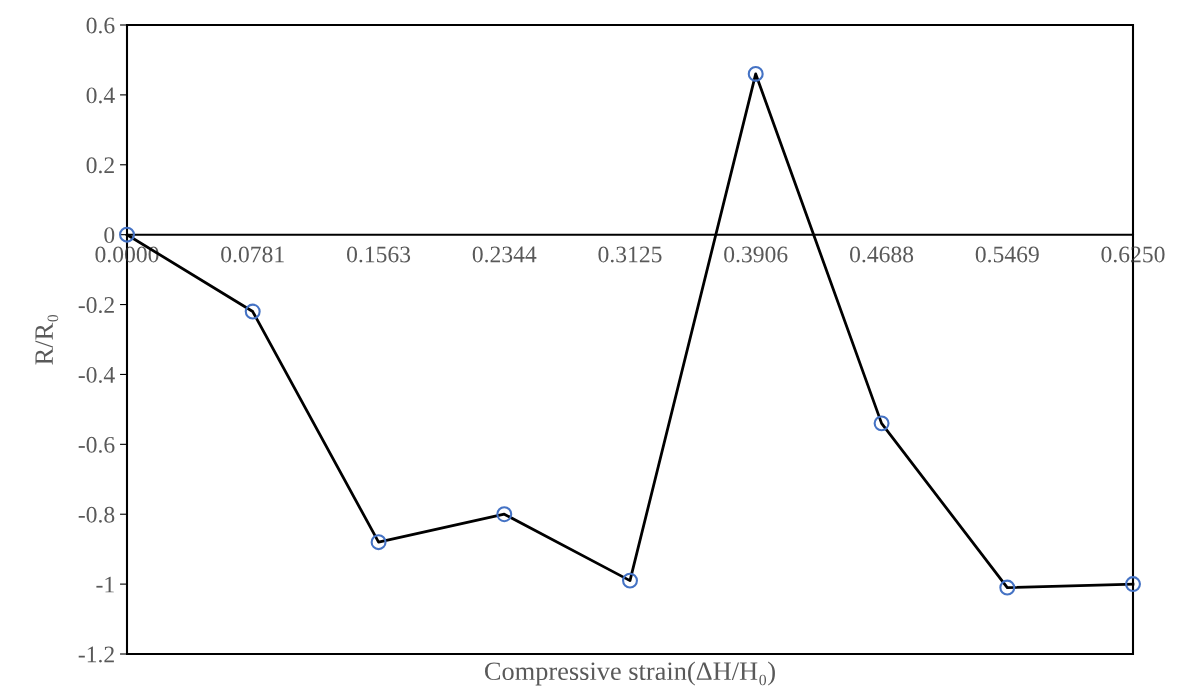  I want to click on x-tick-label: 0.3906, so click(756, 254).